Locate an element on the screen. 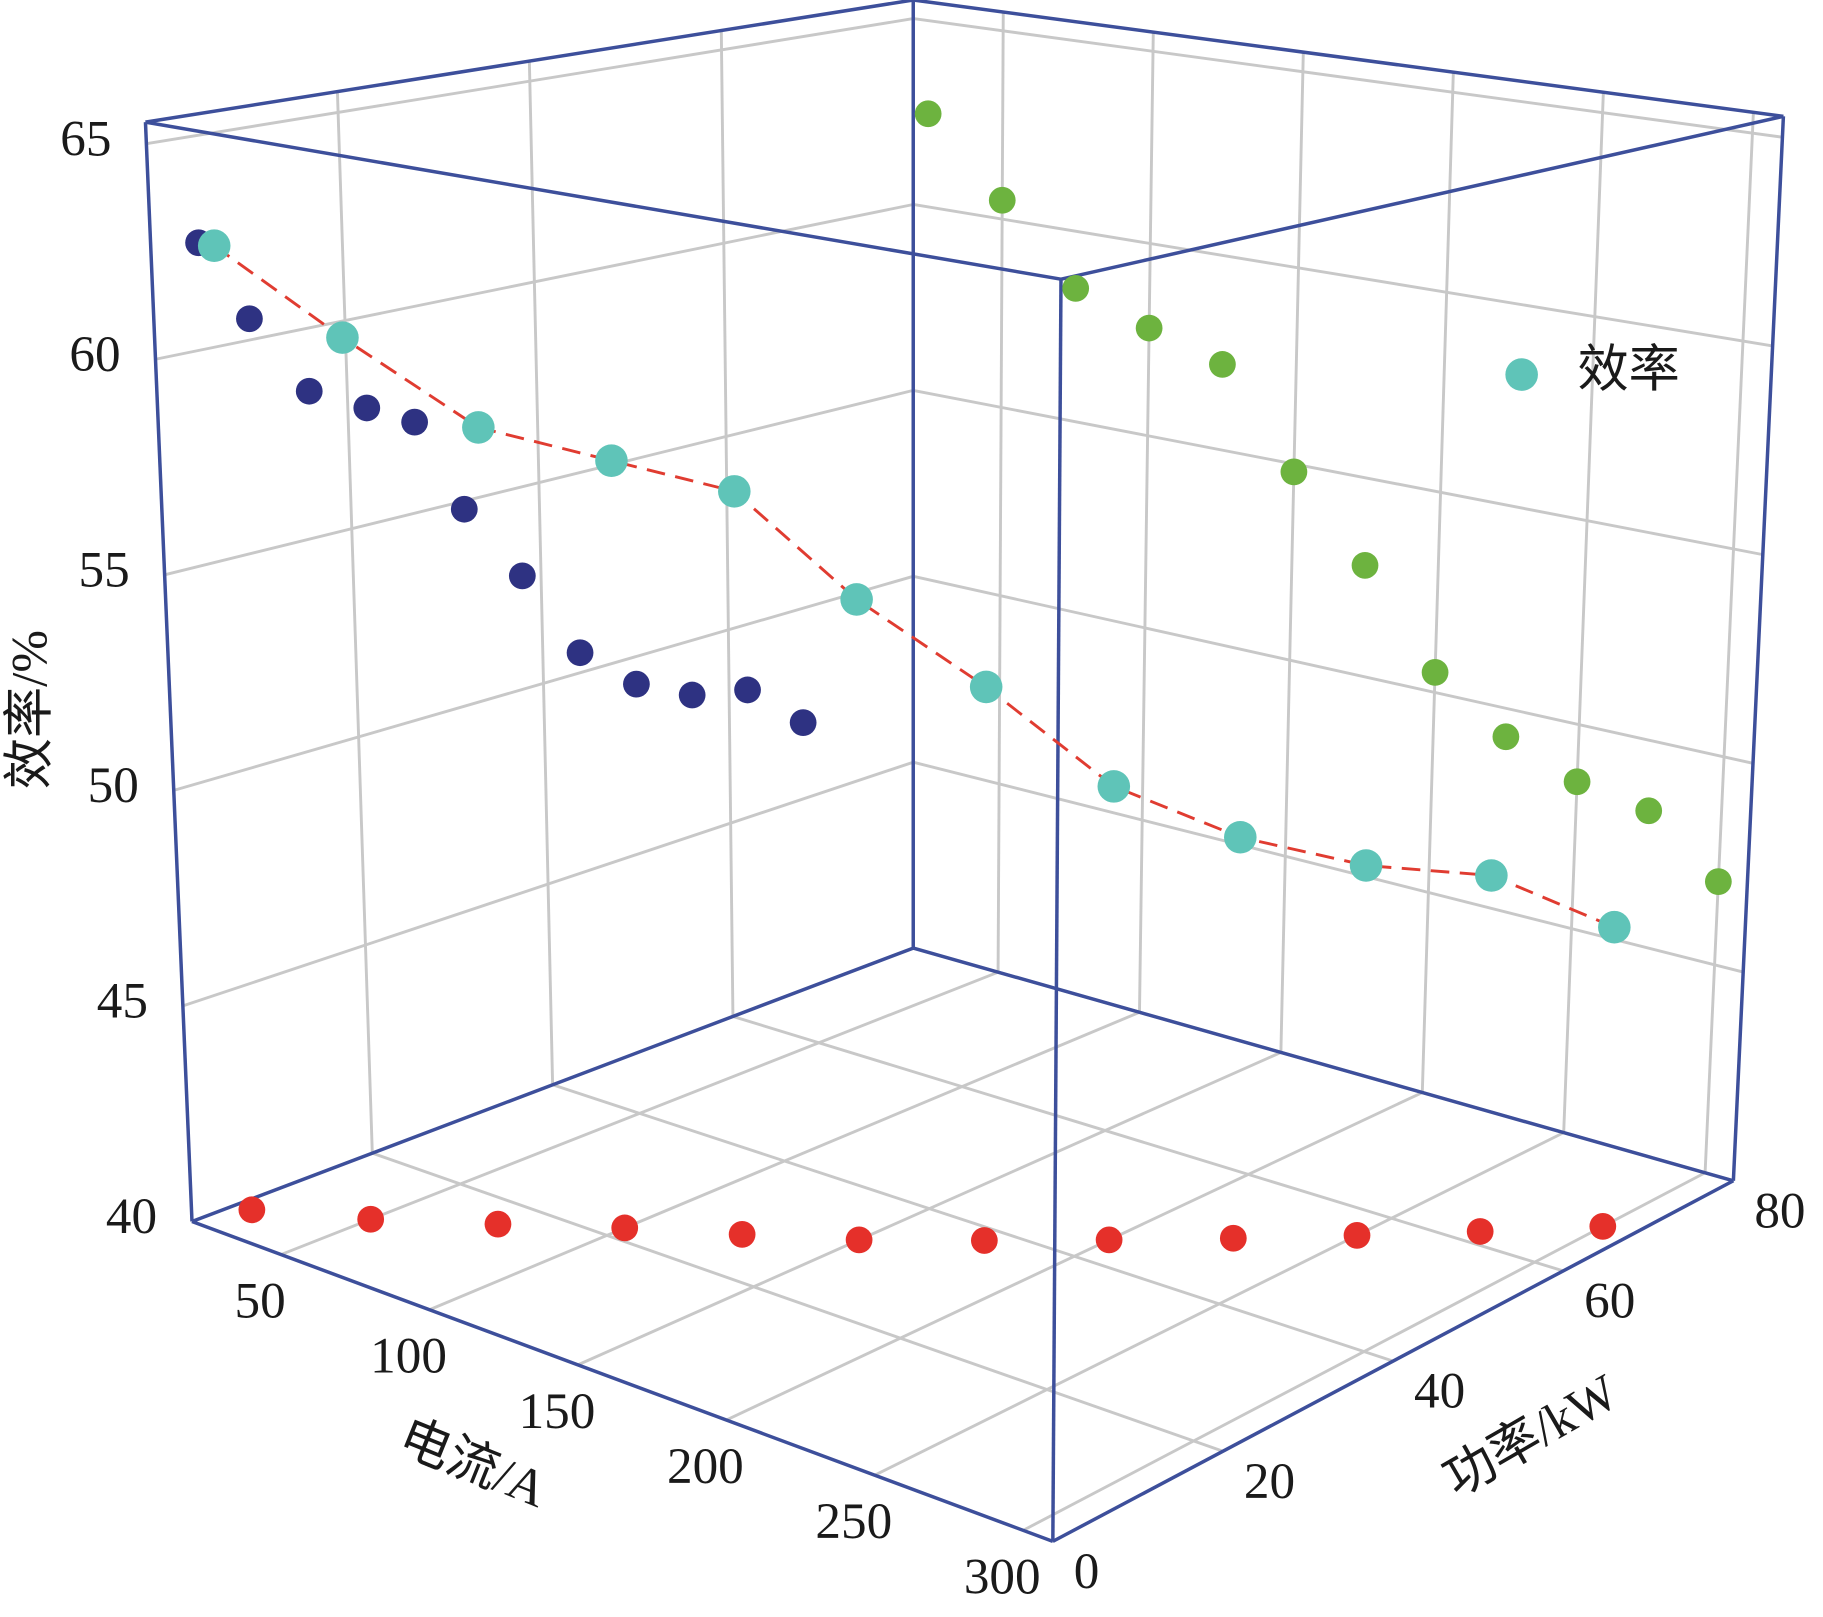 Image resolution: width=1823 pixels, height=1617 pixels. z-tick-label: 50 is located at coordinates (113, 785).